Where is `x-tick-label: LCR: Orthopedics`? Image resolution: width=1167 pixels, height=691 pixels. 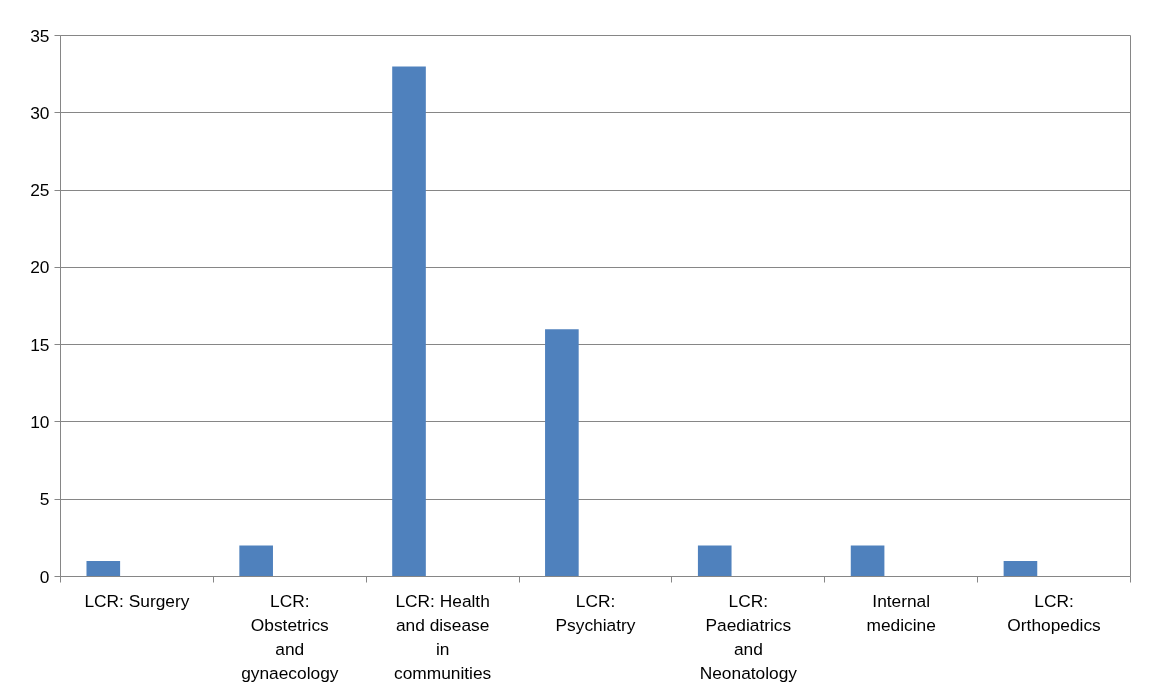
x-tick-label: LCR: Orthopedics is located at coordinates (1054, 612).